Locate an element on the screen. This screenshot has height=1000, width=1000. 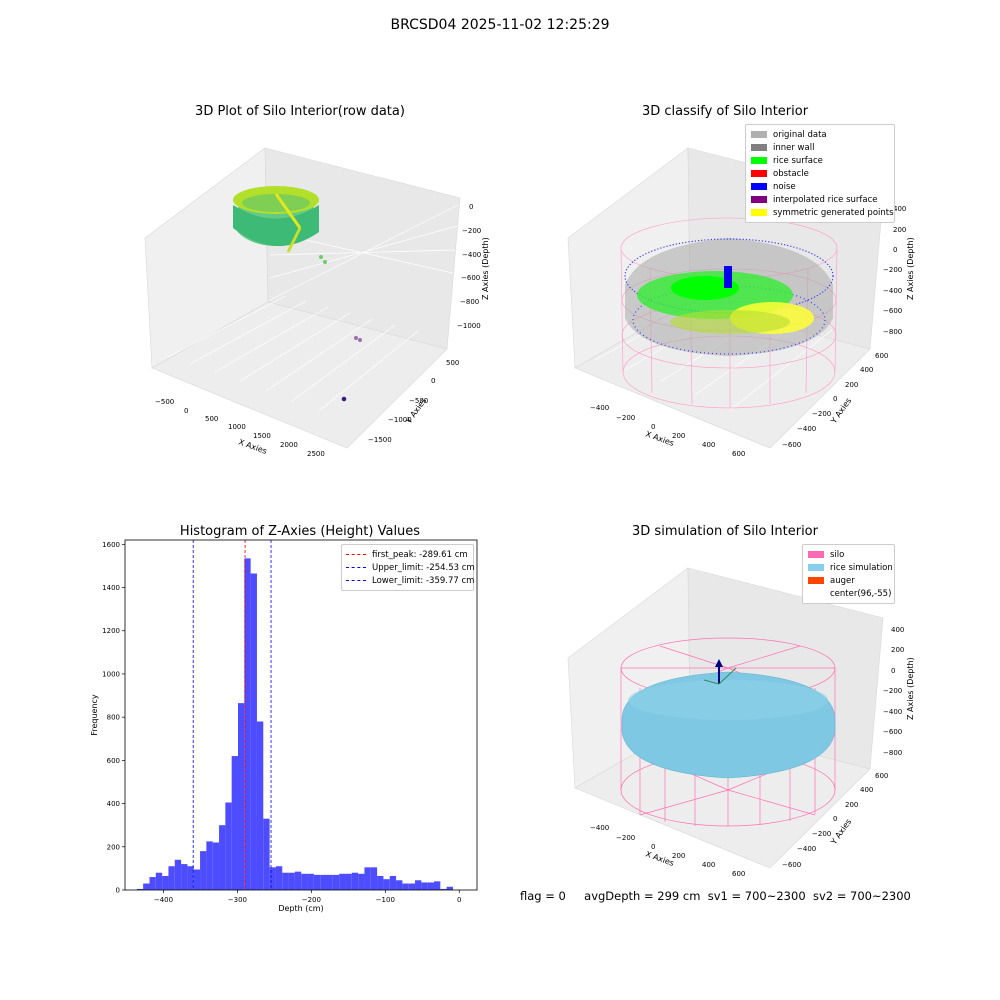
y-tick-label: 1600 is located at coordinates (111, 545).